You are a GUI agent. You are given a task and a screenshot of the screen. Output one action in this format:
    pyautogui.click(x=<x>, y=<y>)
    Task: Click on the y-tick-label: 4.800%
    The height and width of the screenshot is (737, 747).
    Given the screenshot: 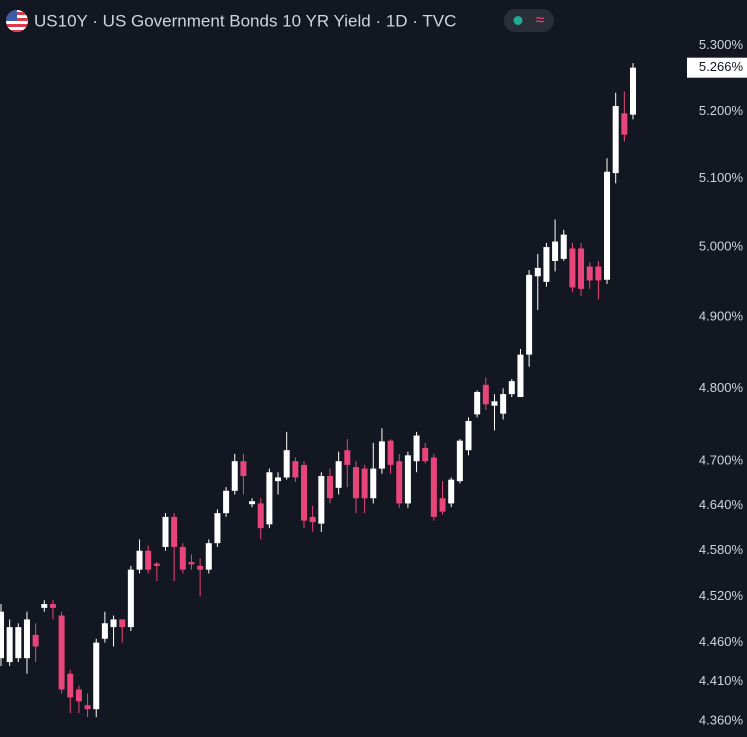 What is the action you would take?
    pyautogui.click(x=721, y=387)
    